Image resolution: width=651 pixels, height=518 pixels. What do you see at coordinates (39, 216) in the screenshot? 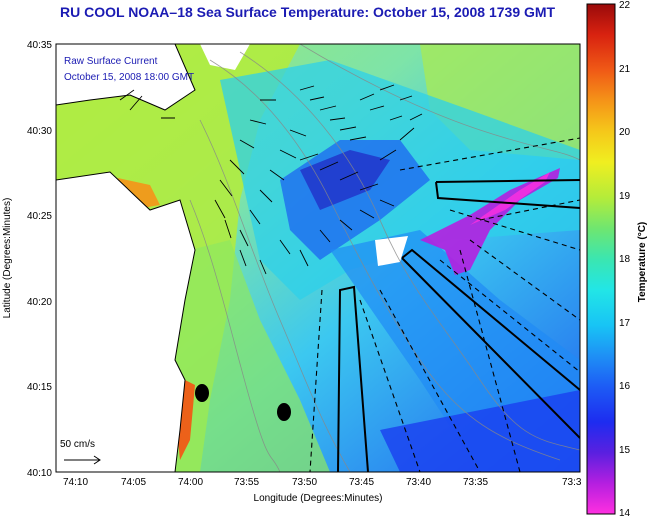
I see `y-tick-label: 40:25` at bounding box center [39, 216].